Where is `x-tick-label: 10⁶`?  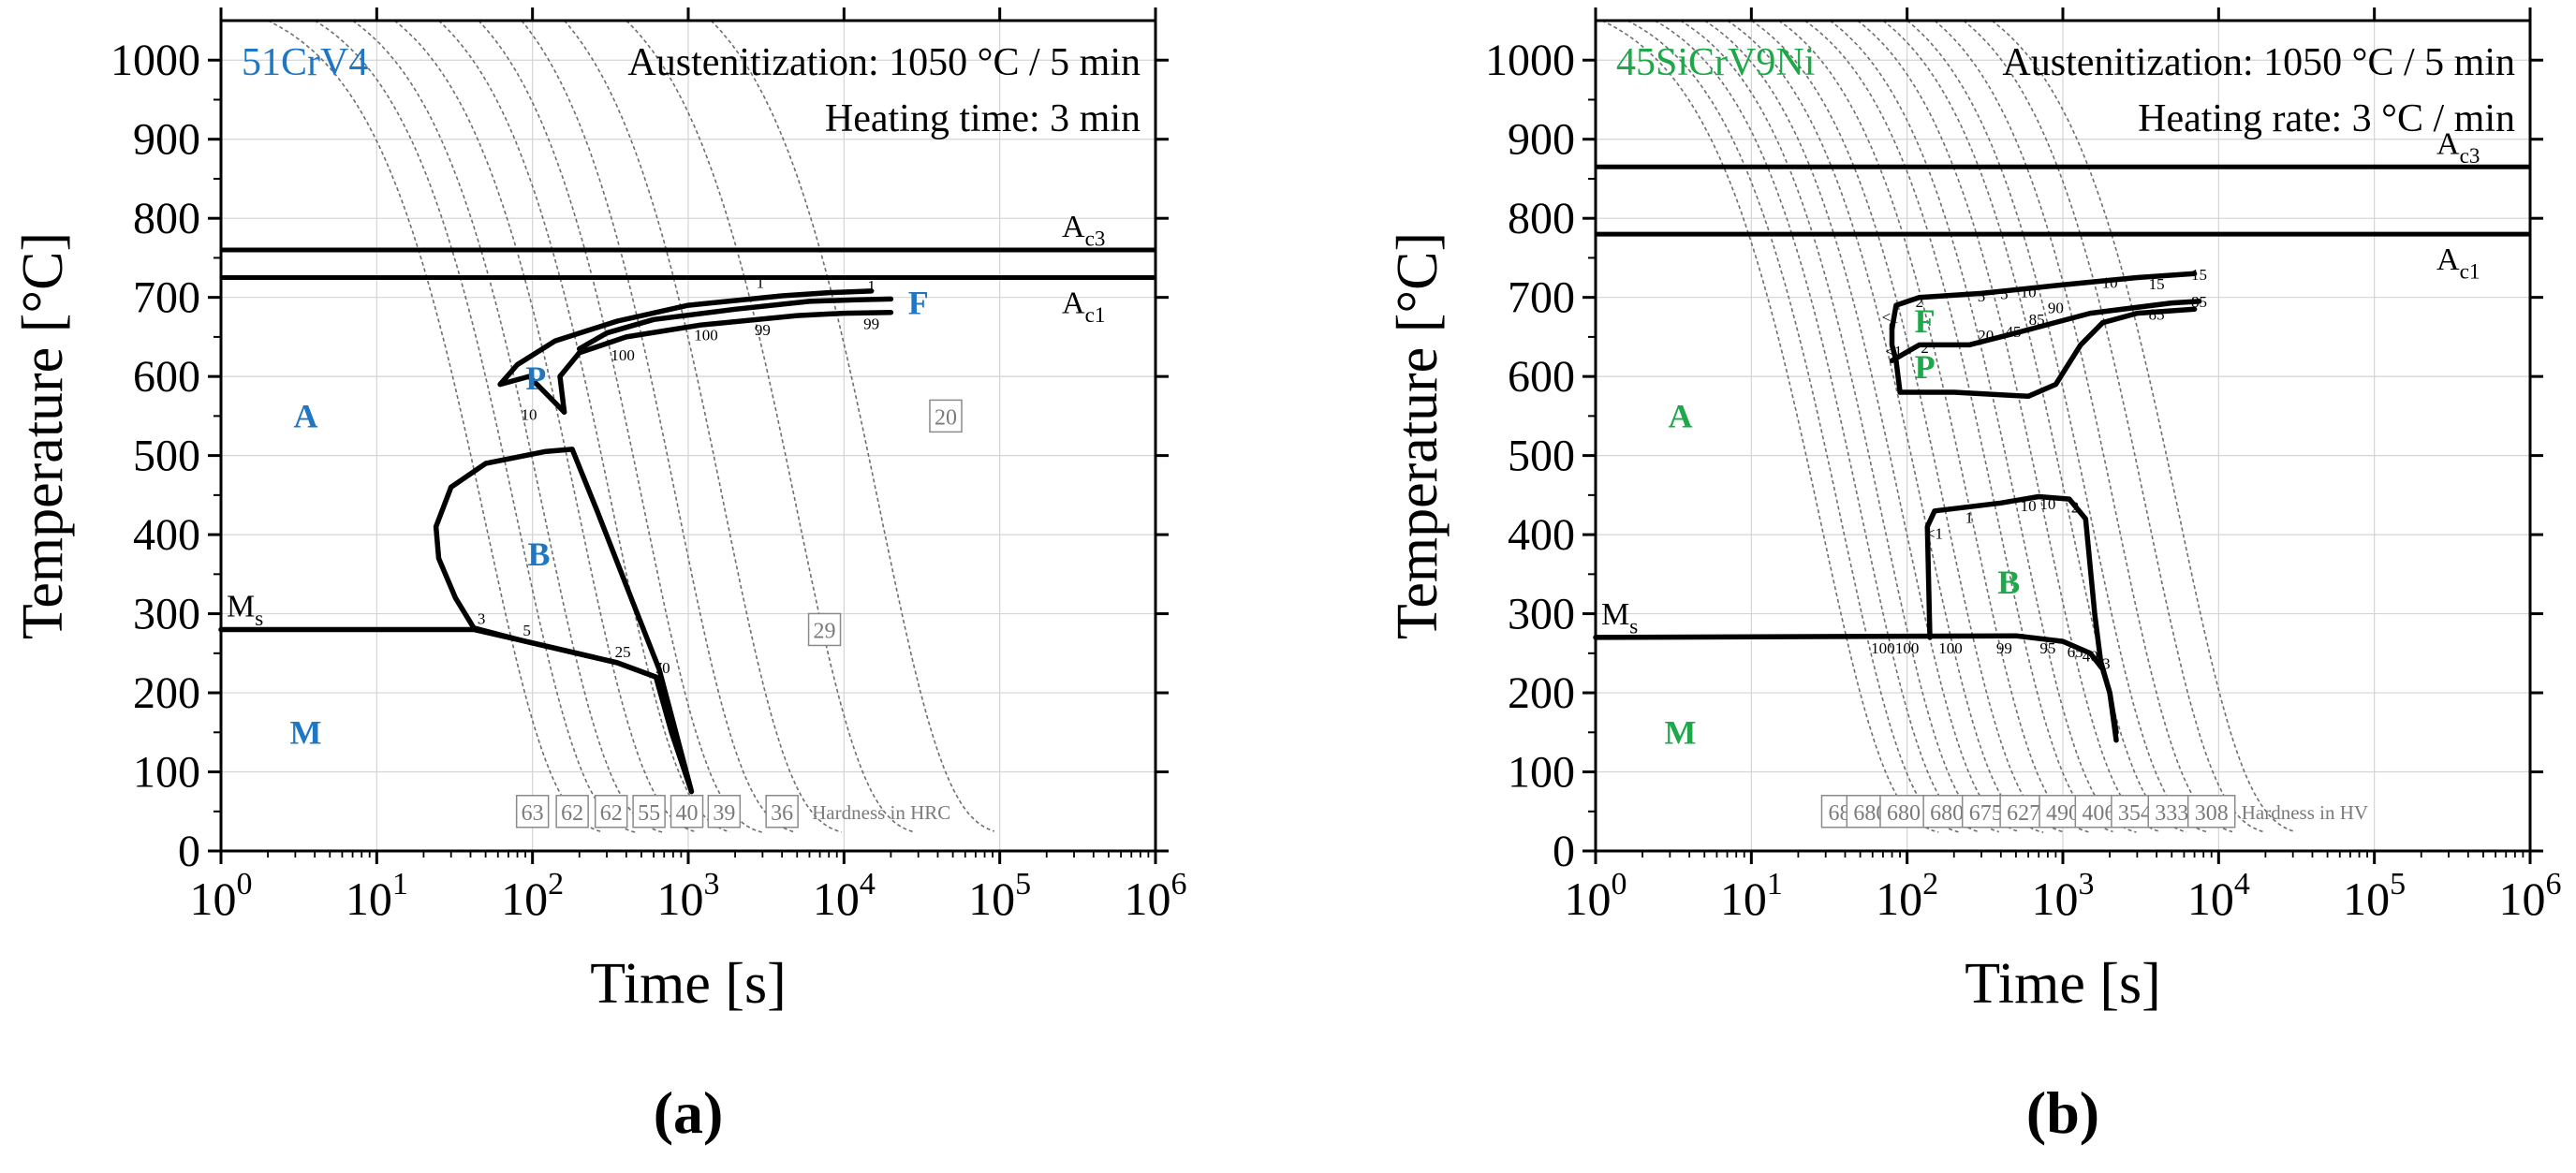 x-tick-label: 10⁶ is located at coordinates (1156, 896).